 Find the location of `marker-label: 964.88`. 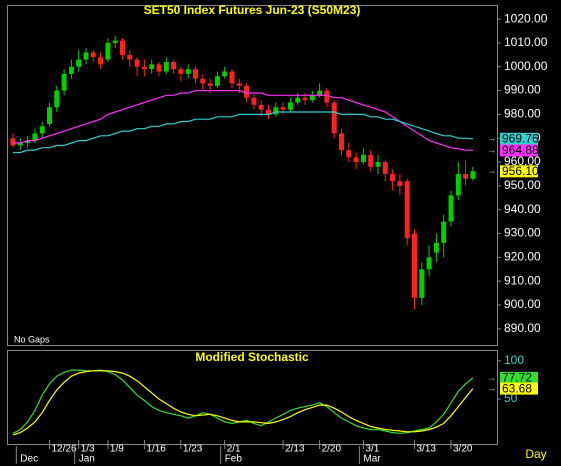

marker-label: 964.88 is located at coordinates (520, 150).